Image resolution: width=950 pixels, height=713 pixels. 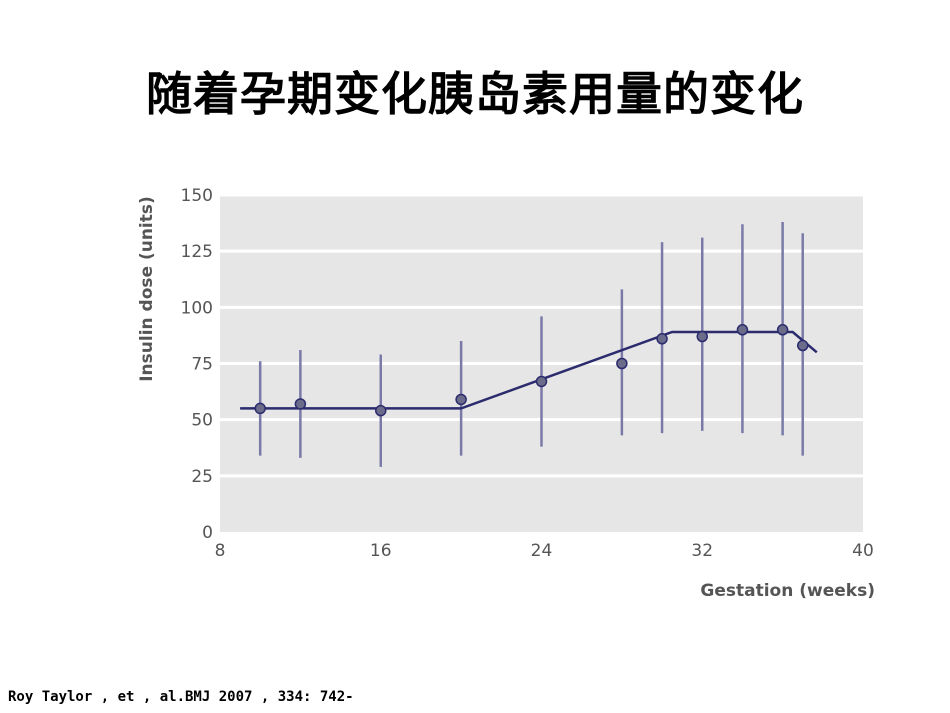 What do you see at coordinates (197, 308) in the screenshot?
I see `y-tick-label: 100` at bounding box center [197, 308].